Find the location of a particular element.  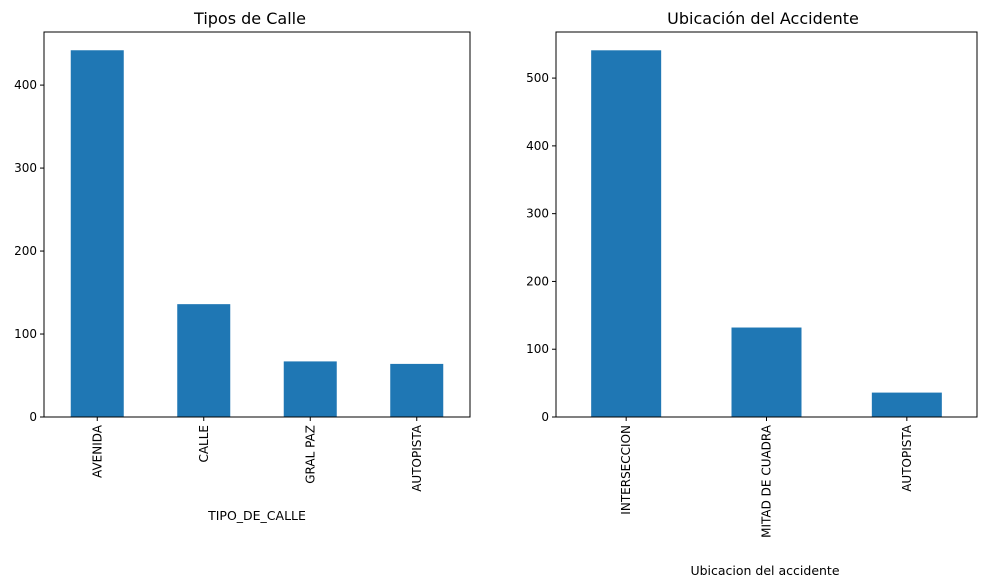

y-axis: 0 100 200 300 400 is located at coordinates (29, 251).